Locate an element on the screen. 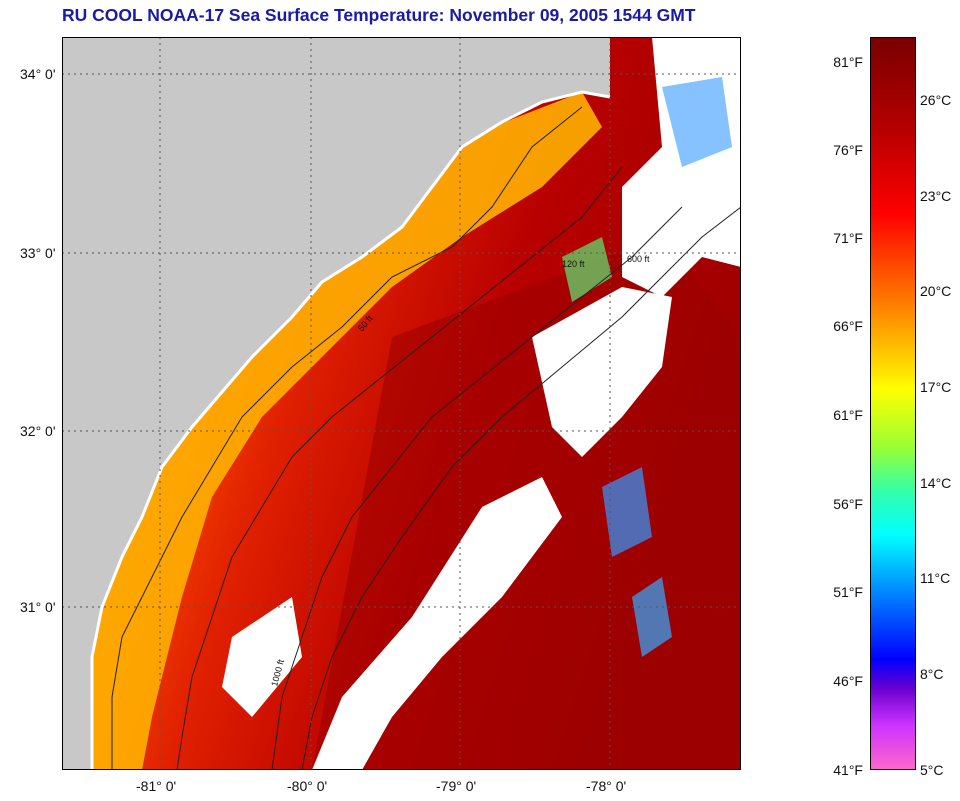 Image resolution: width=960 pixels, height=801 pixels. lon-label-81: -81° 0' is located at coordinates (156, 786).